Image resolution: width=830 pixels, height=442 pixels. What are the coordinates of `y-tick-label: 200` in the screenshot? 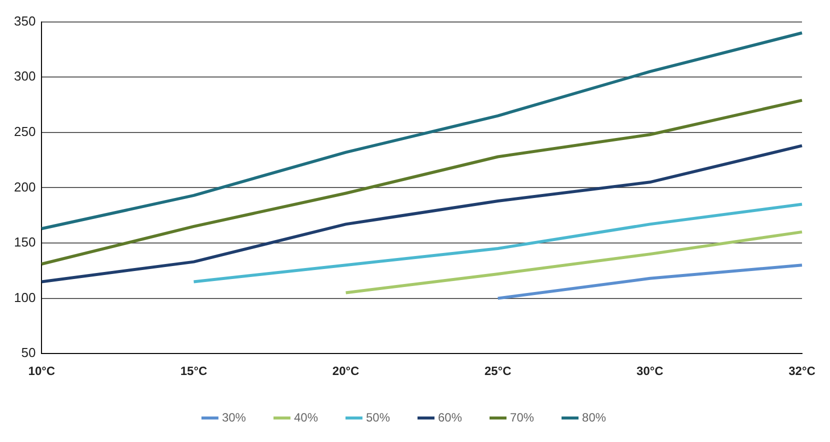 It's located at (25, 186).